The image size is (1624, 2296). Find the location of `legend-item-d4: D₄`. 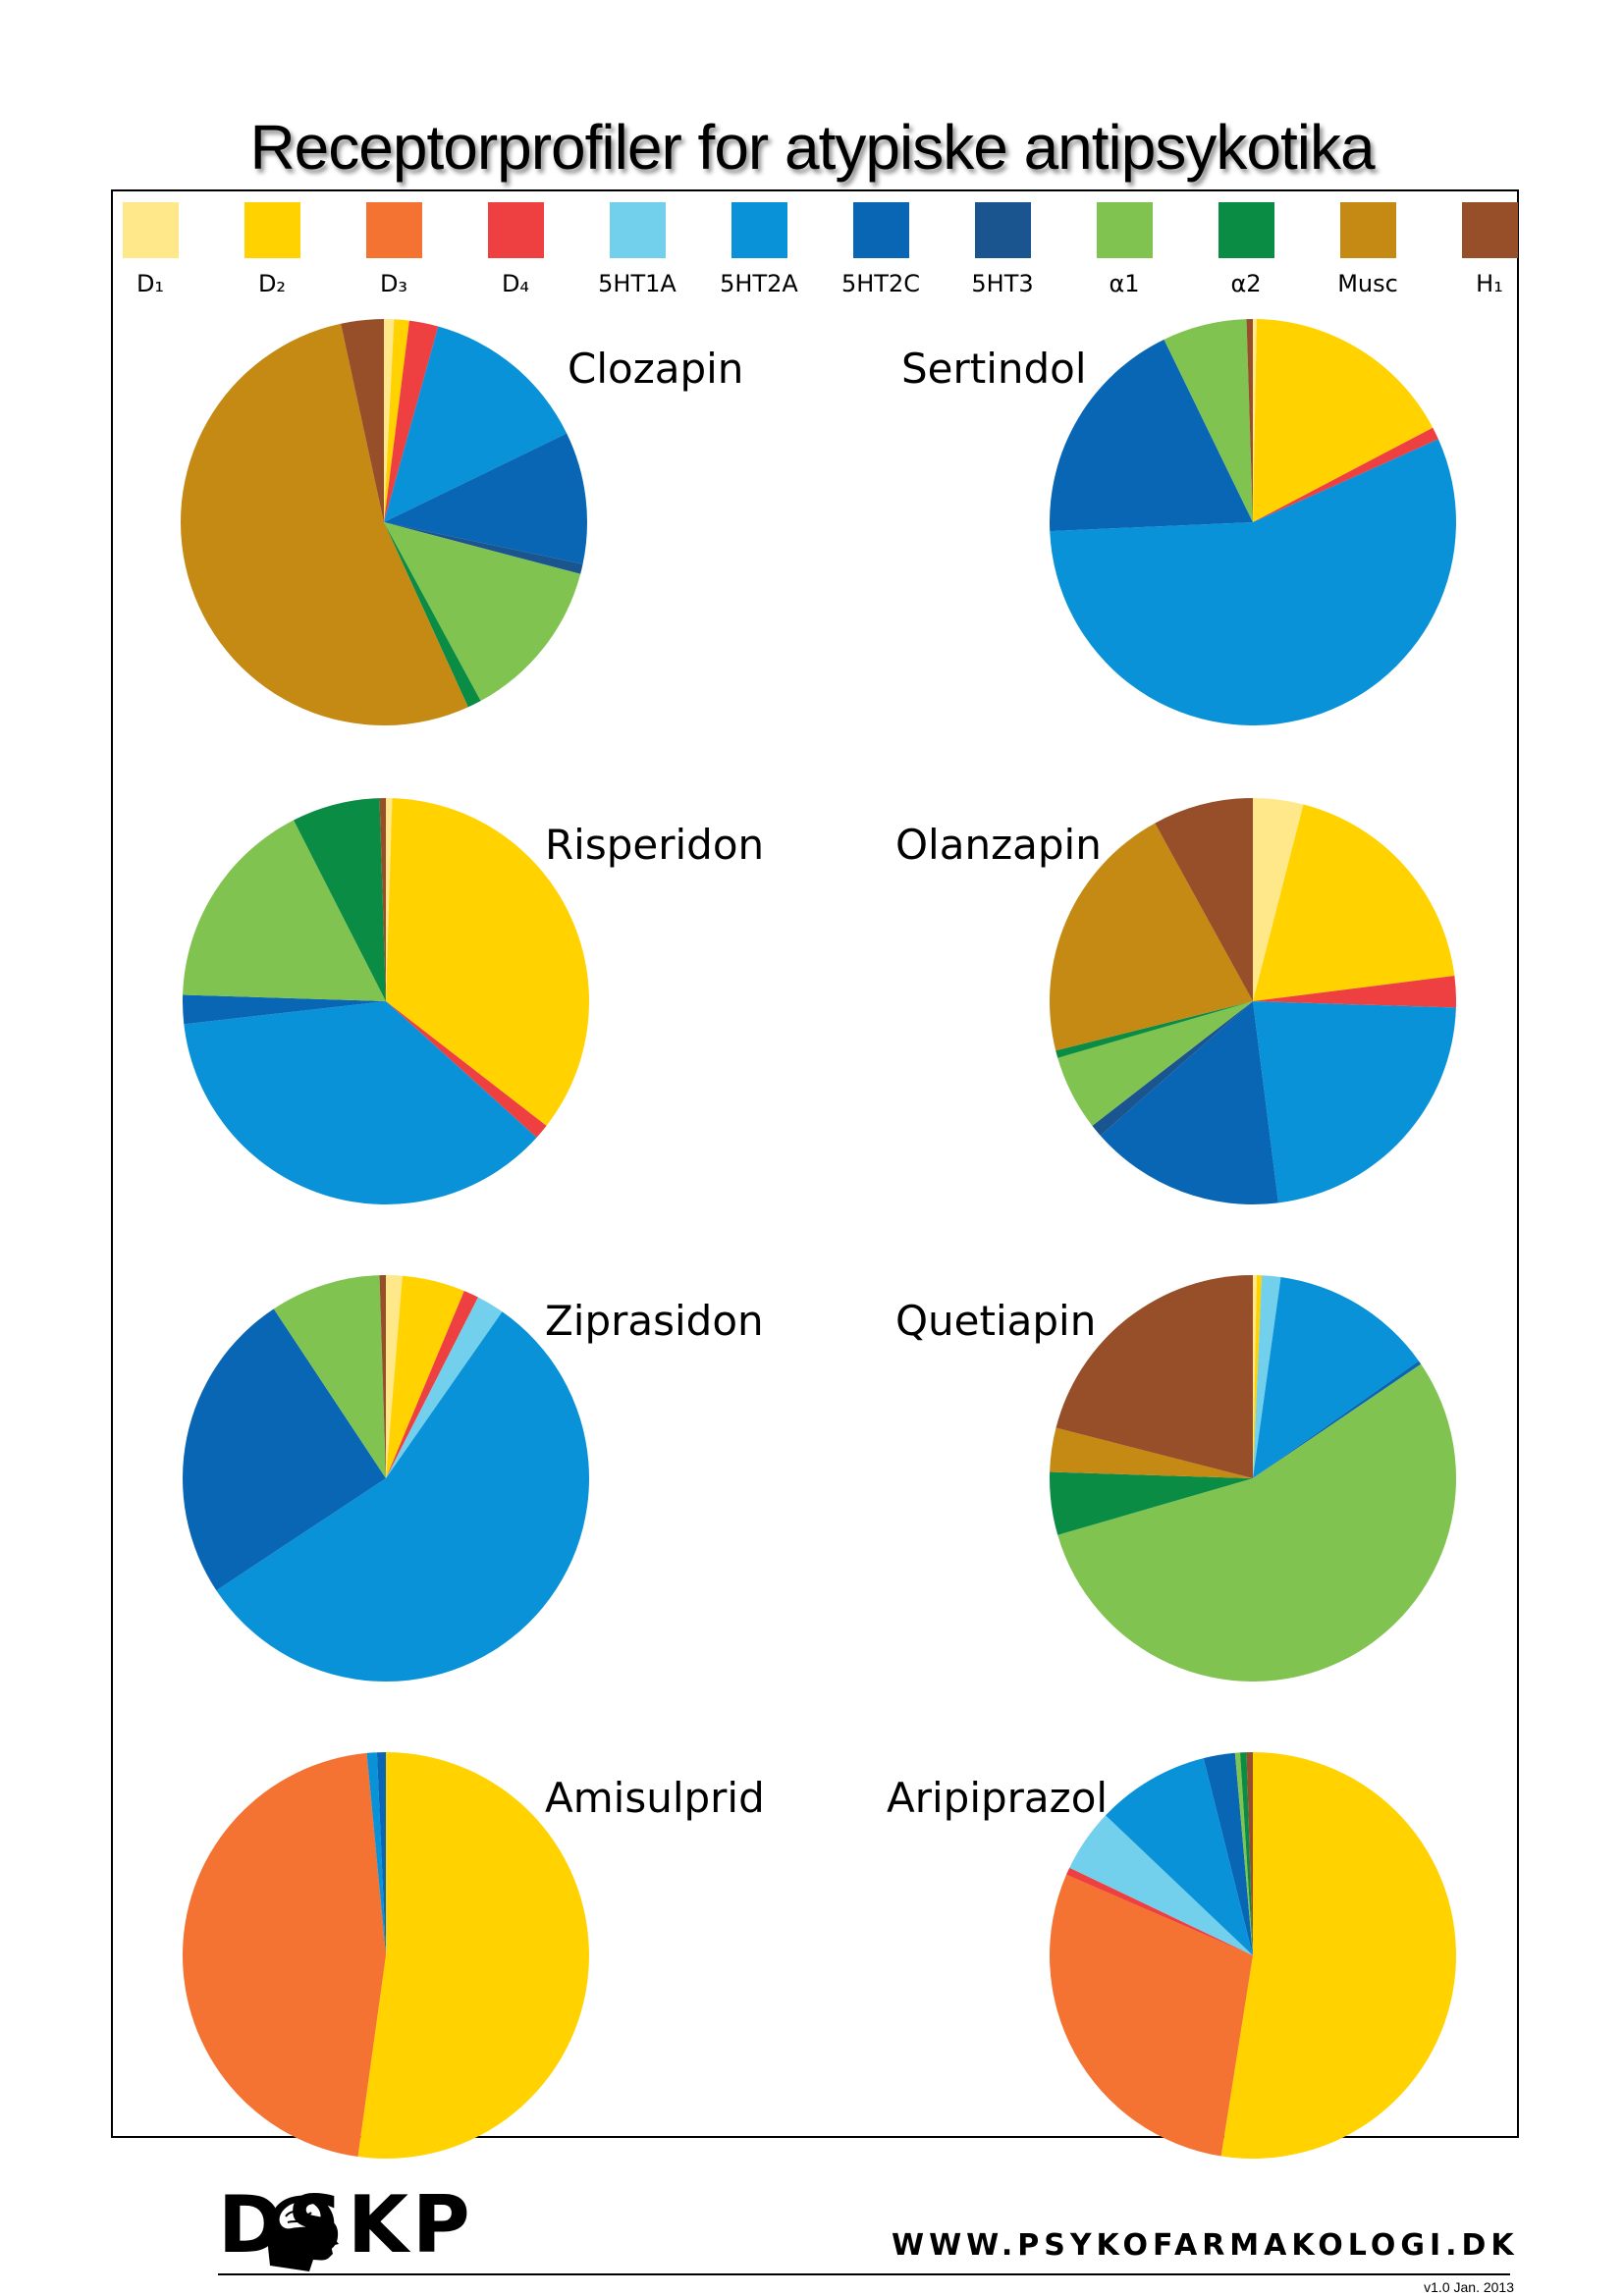

legend-item-d4: D₄ is located at coordinates (515, 250).